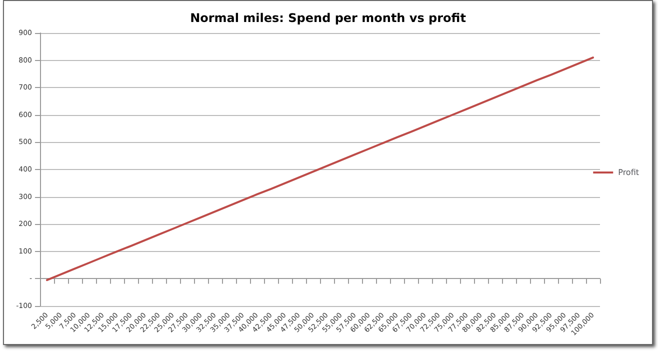  I want to click on legend-label: Profit, so click(629, 172).